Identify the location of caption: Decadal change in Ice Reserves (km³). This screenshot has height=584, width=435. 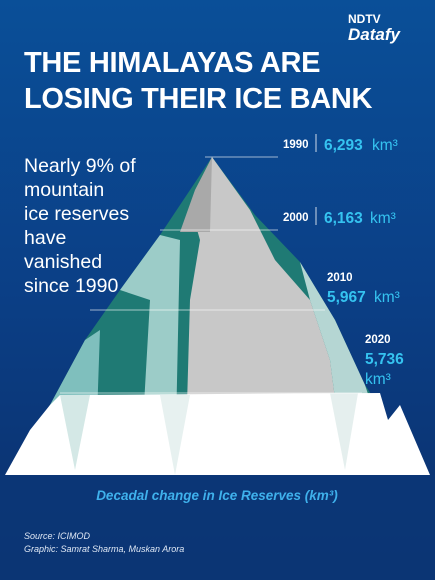
(217, 495).